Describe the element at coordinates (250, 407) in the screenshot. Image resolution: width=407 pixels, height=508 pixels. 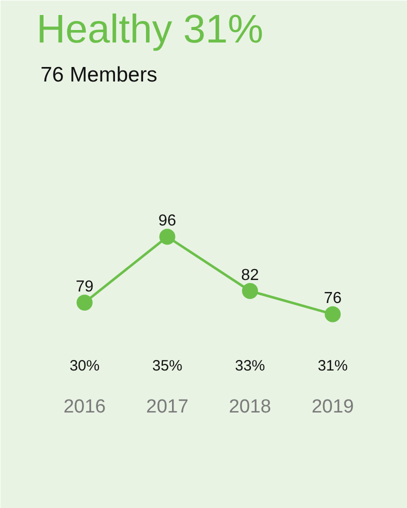
I see `x-tick-label: 2018` at that location.